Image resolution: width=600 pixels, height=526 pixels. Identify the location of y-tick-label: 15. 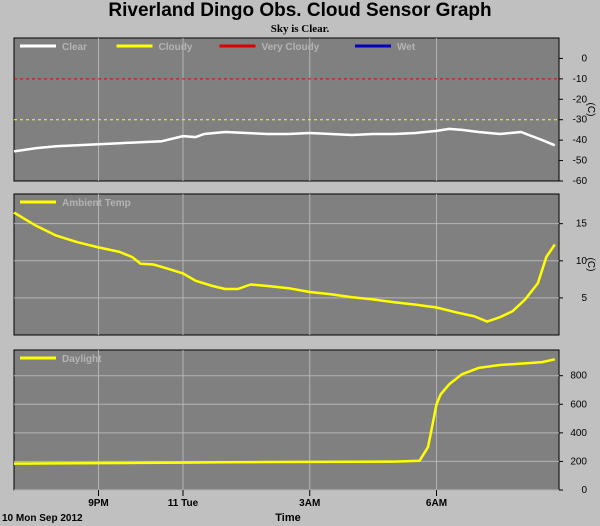
(582, 224).